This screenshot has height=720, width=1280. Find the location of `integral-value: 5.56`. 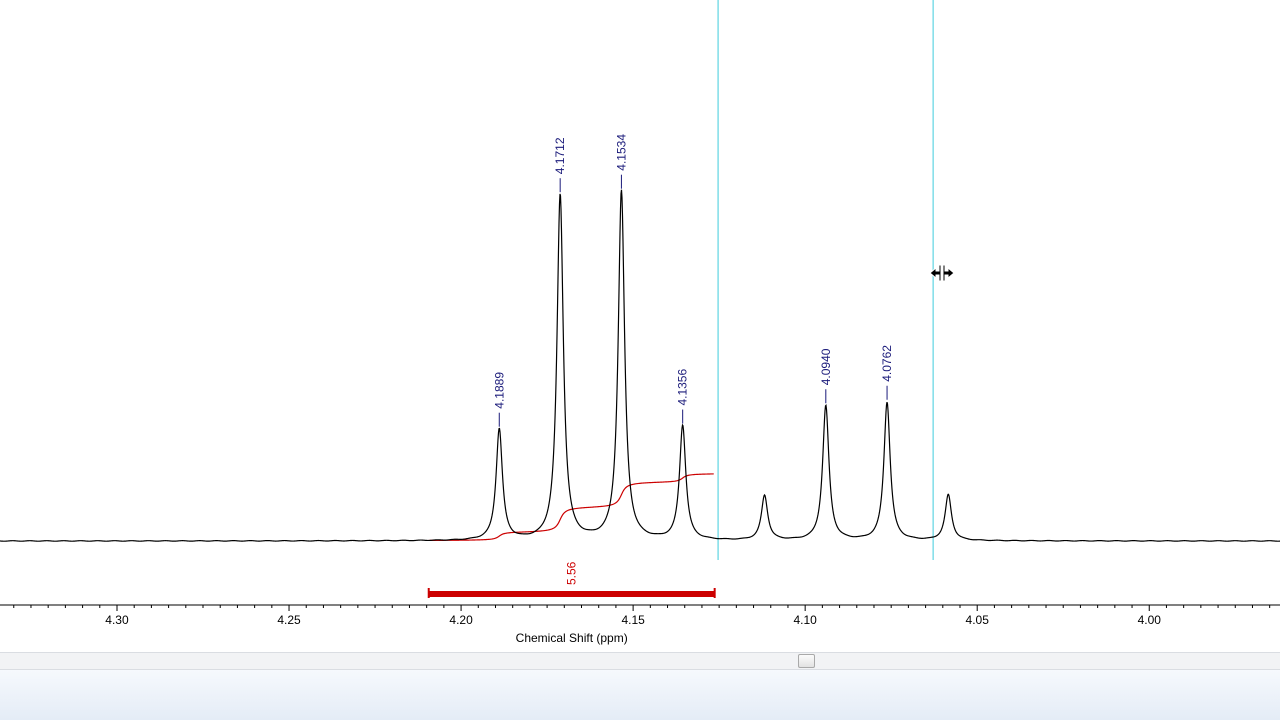

integral-value: 5.56 is located at coordinates (572, 573).